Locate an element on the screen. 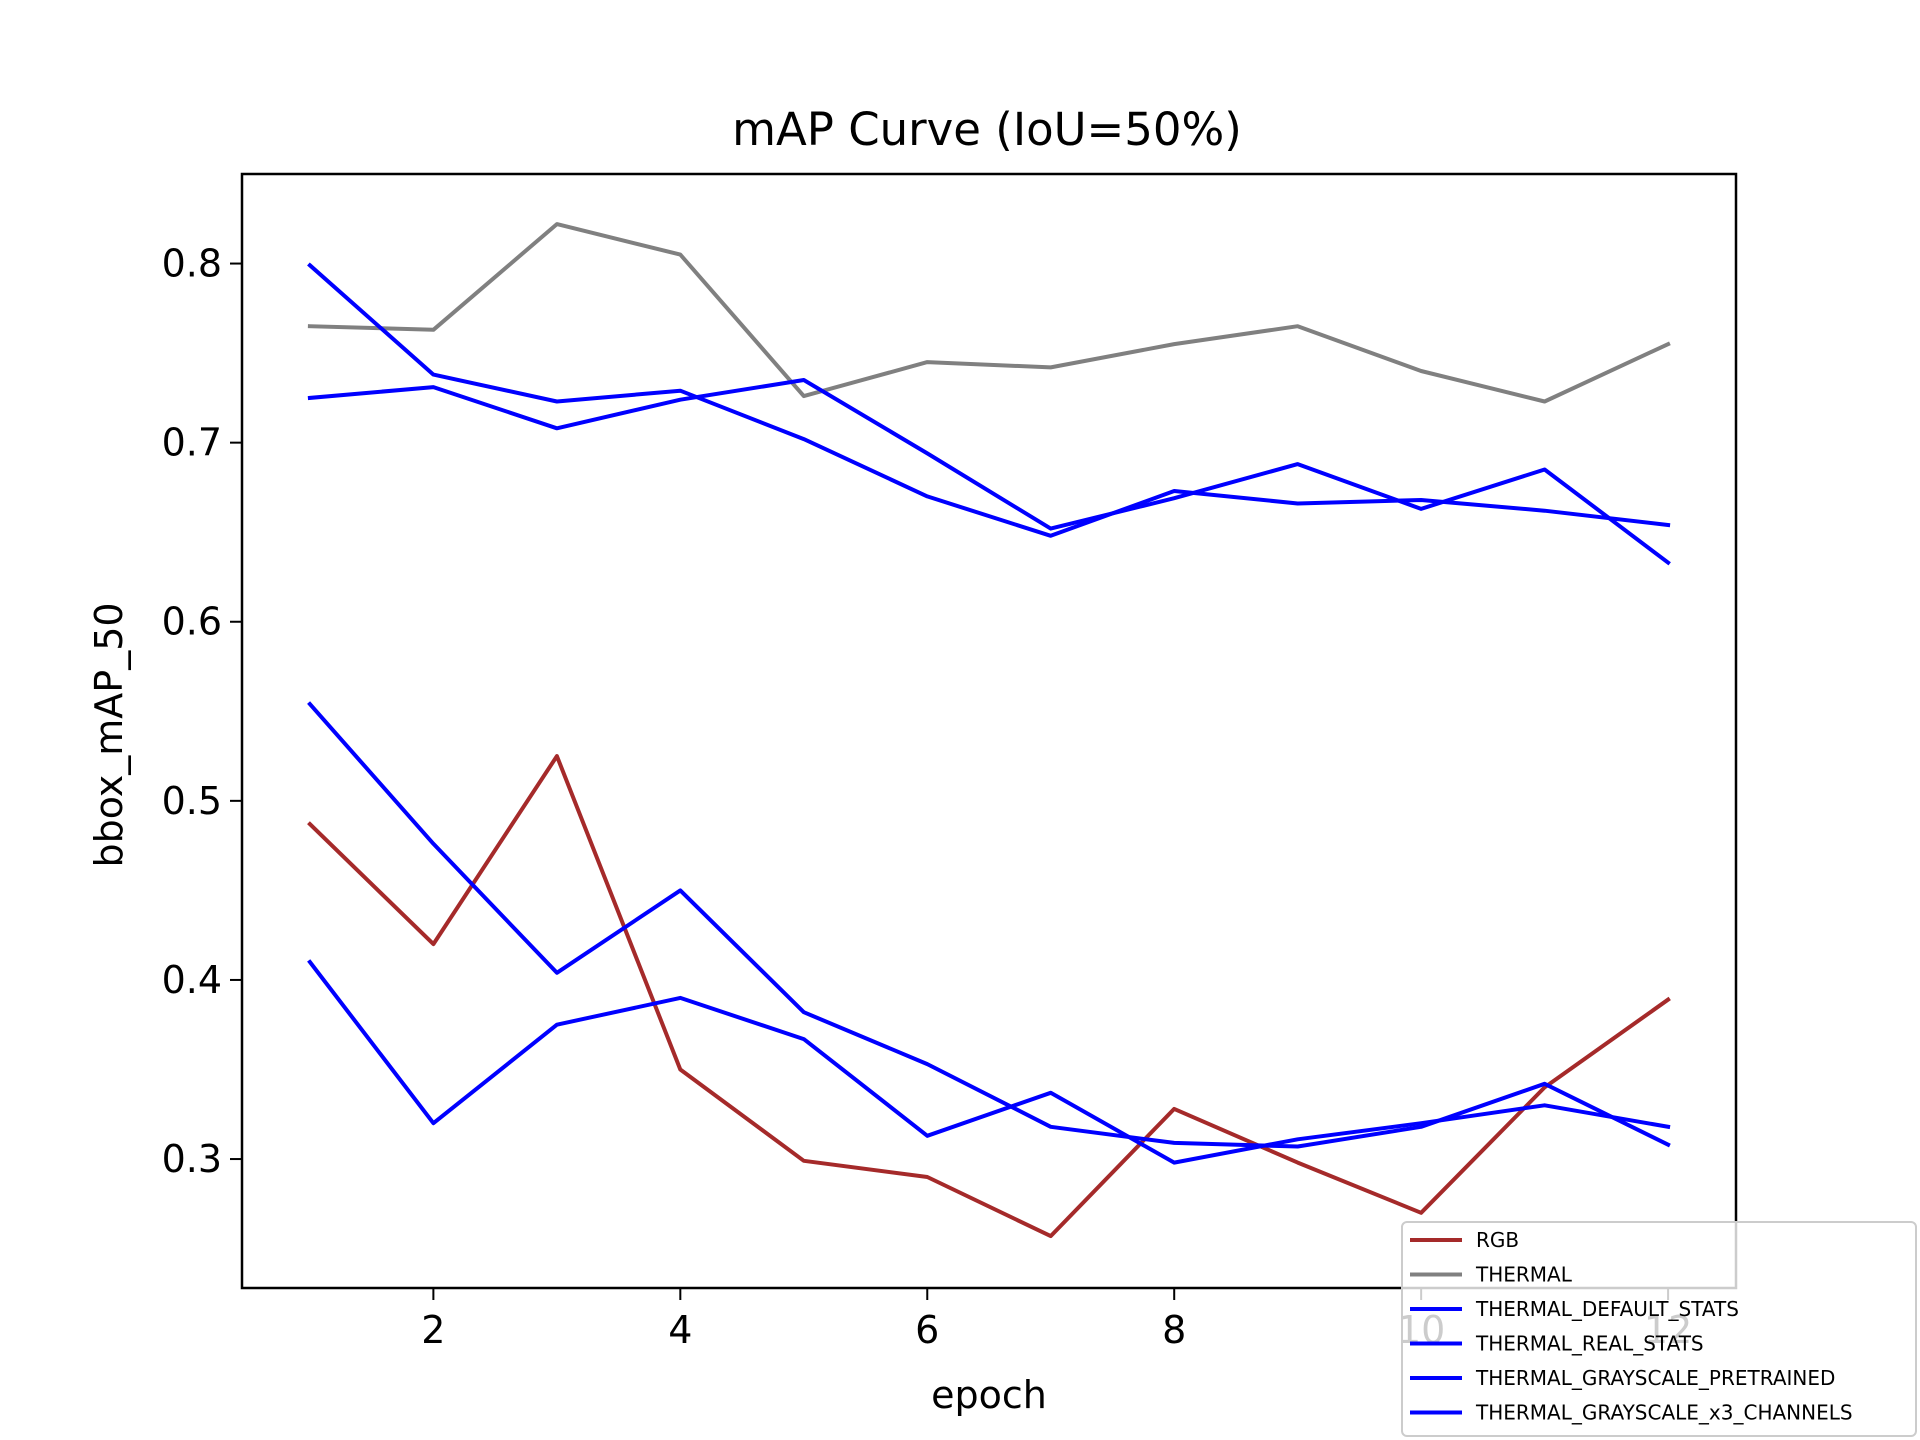 The image size is (1920, 1440). y-tick-label: 0.7 is located at coordinates (192, 443).